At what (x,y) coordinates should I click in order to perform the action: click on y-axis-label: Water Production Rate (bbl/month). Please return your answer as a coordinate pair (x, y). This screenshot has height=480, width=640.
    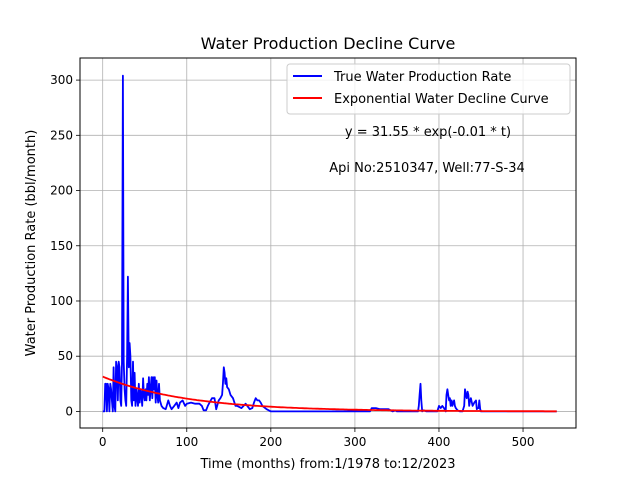
    Looking at the image, I should click on (31, 243).